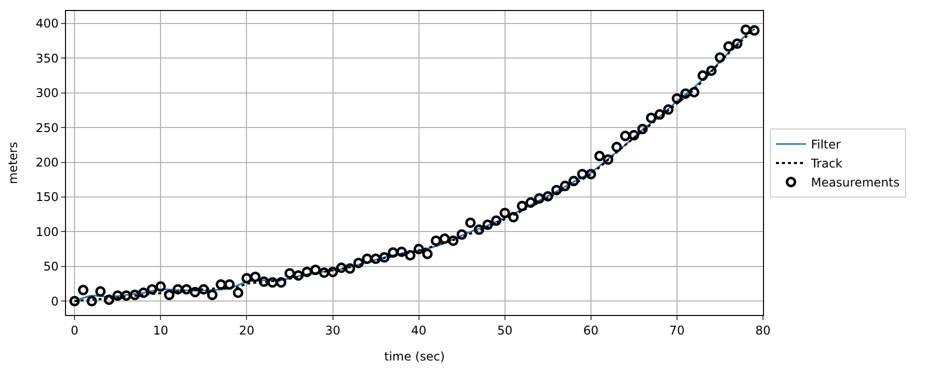 The width and height of the screenshot is (932, 371). Describe the element at coordinates (855, 183) in the screenshot. I see `legend-label: Measurements` at that location.